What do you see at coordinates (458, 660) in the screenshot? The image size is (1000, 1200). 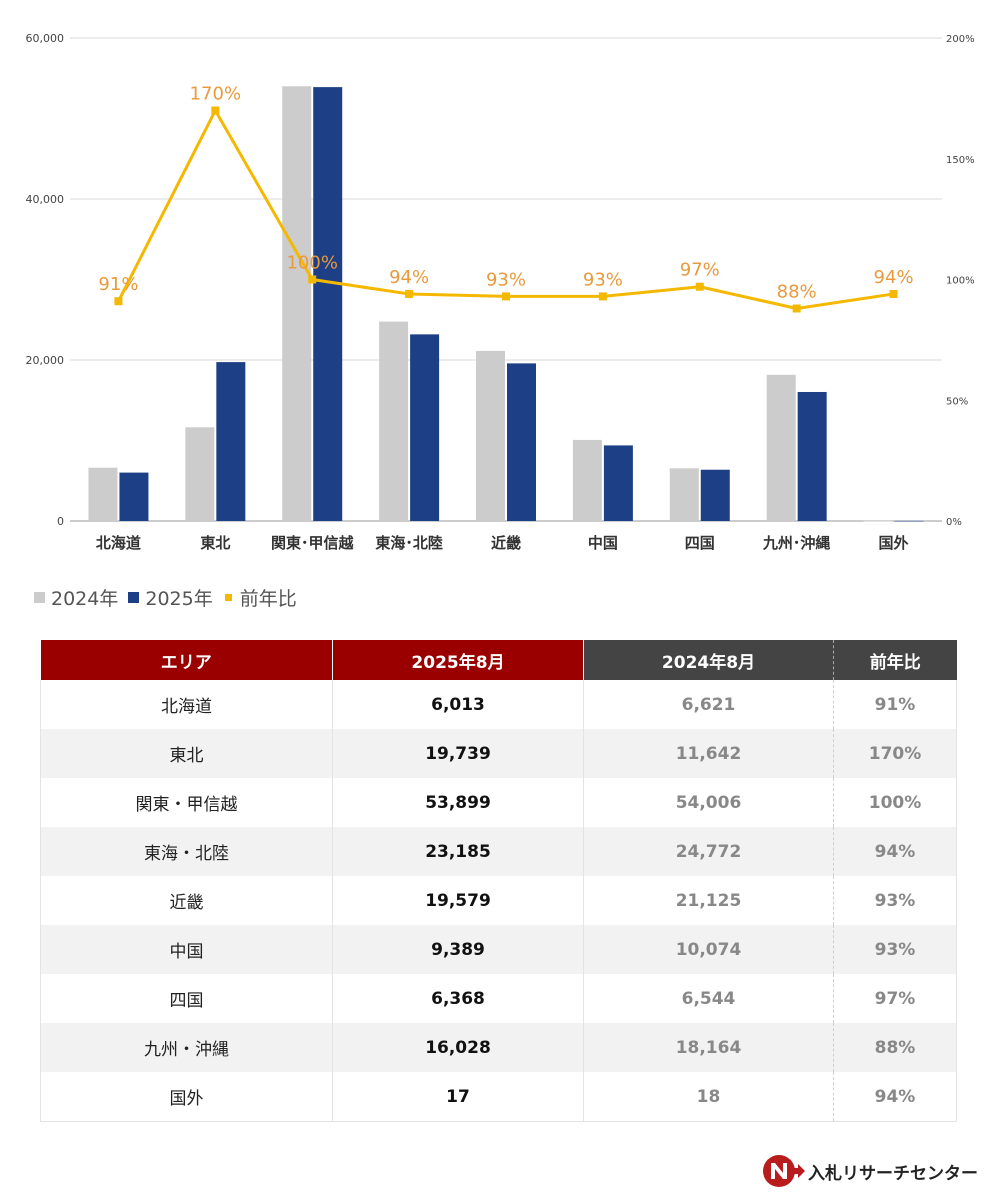 I see `header-2025: 2025年8月` at bounding box center [458, 660].